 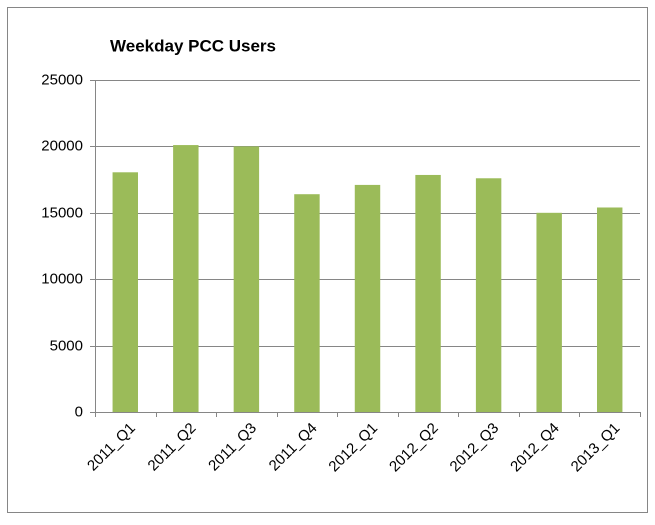 I want to click on y-tick-label: 20000, so click(x=62, y=145).